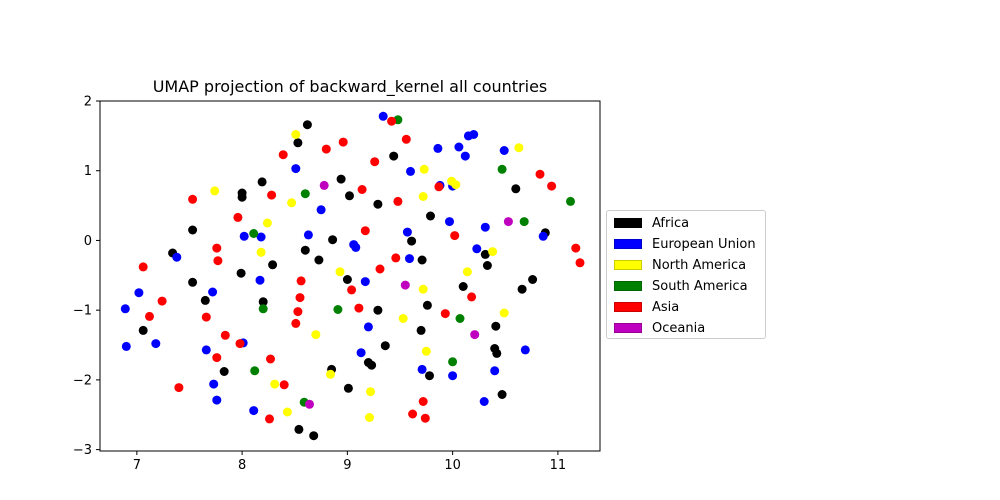  What do you see at coordinates (88, 241) in the screenshot?
I see `y-tick-label: 0` at bounding box center [88, 241].